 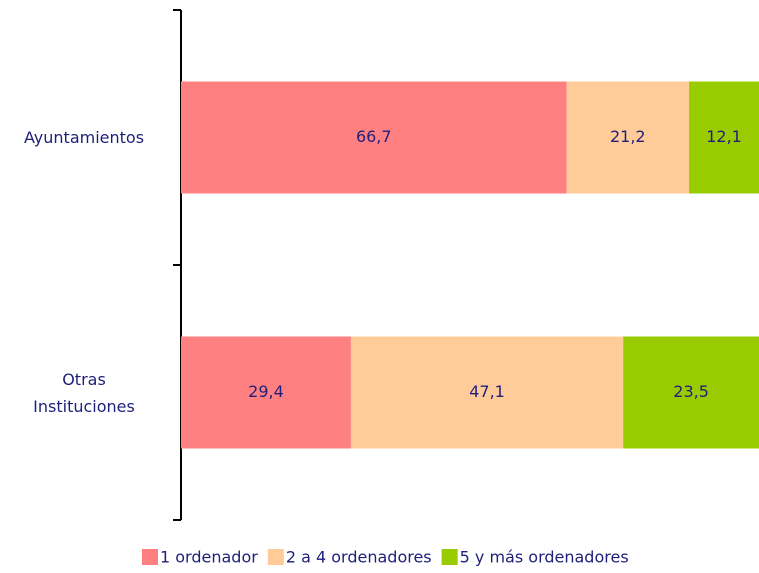 I want to click on legend-label: 1 ordenador, so click(x=209, y=557).